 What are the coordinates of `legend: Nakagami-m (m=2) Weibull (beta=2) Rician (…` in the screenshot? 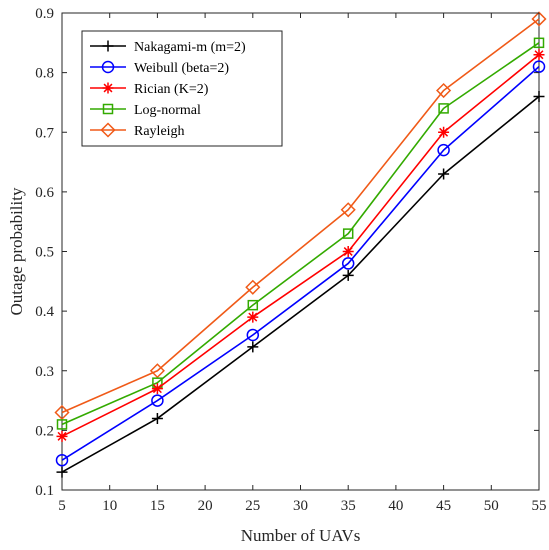 It's located at (182, 88).